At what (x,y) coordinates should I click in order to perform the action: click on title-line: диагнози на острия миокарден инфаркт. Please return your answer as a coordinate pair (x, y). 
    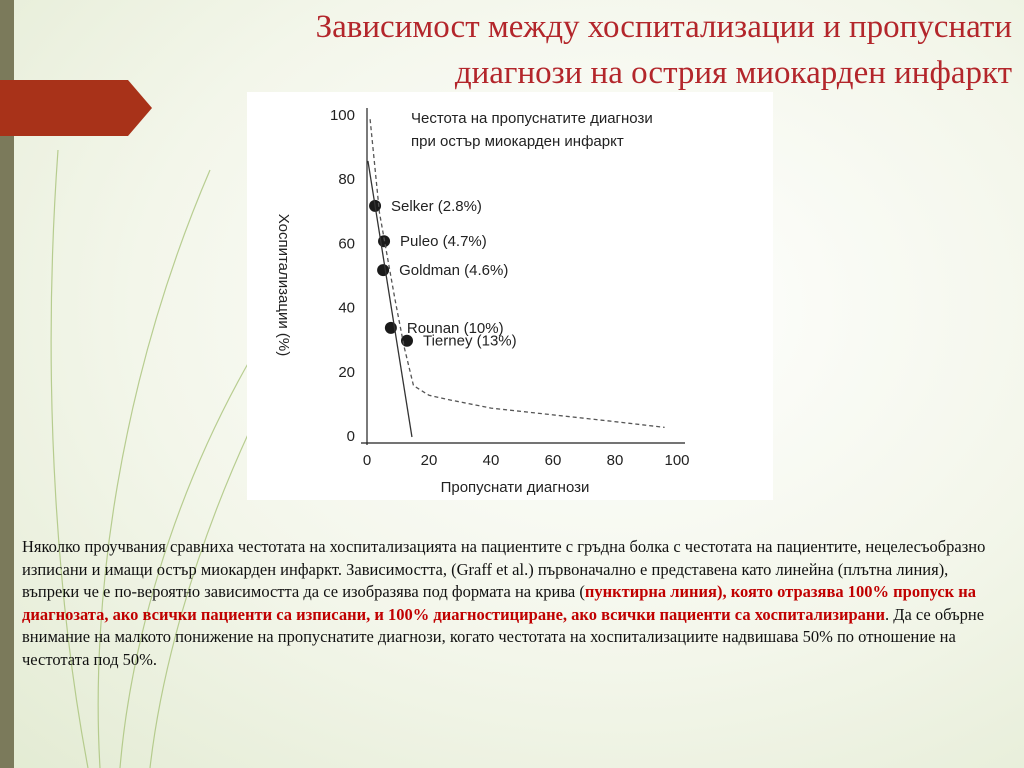
    Looking at the image, I should click on (733, 73).